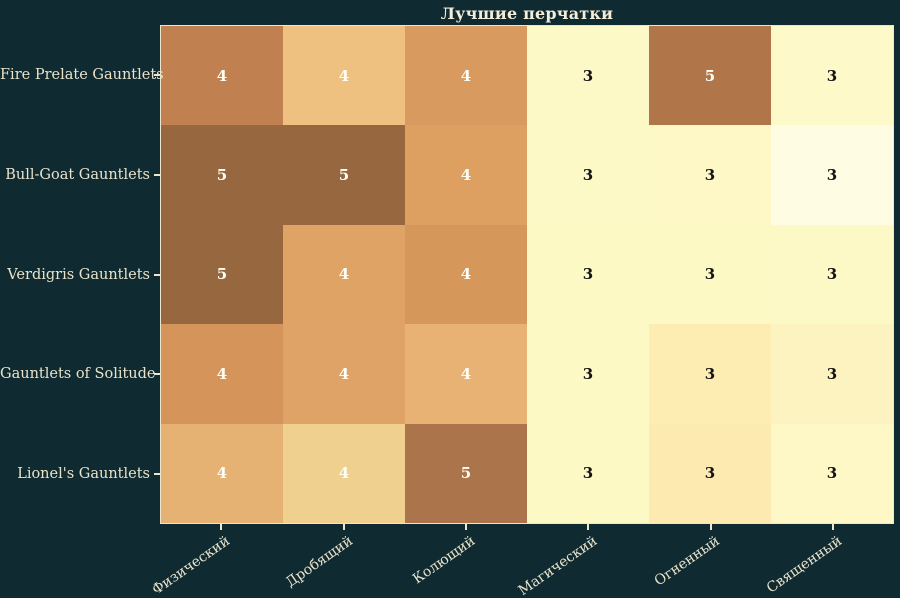  I want to click on x-tick-label: Физический, so click(191, 565).